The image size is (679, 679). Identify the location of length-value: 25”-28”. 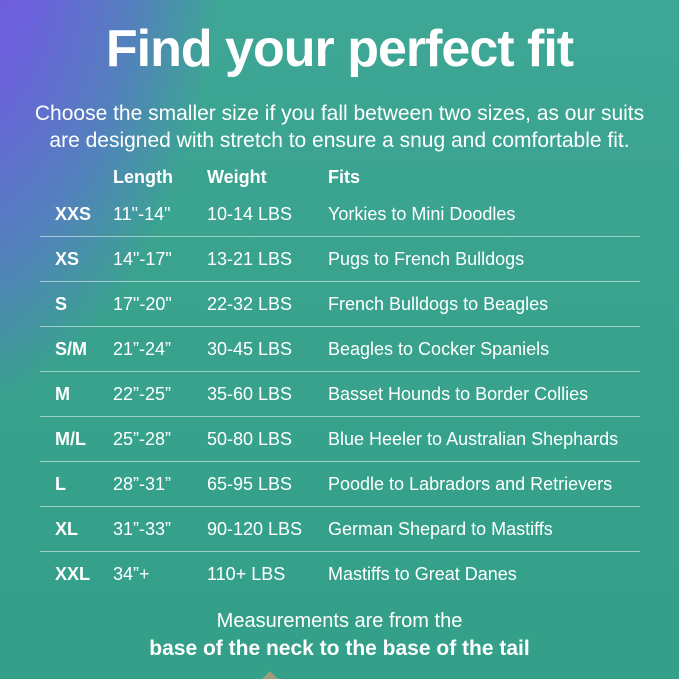
(142, 438).